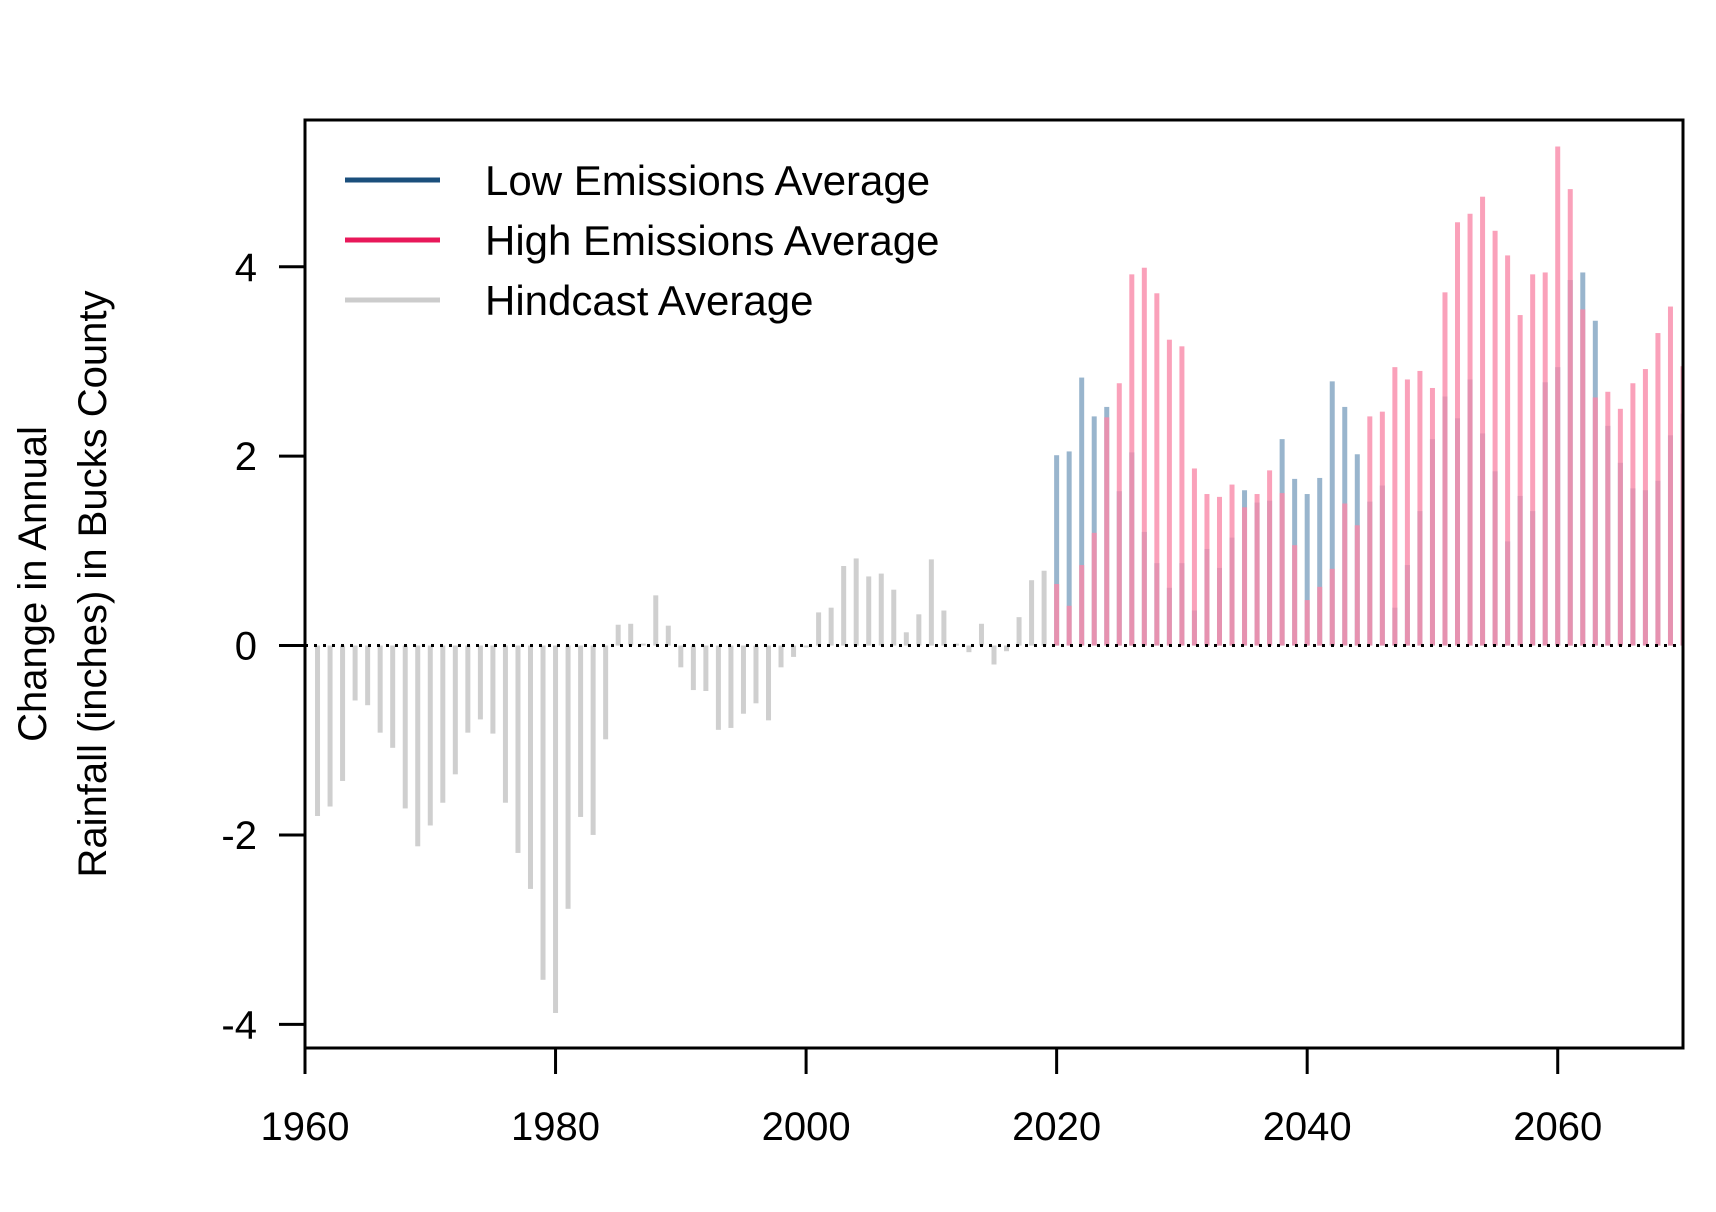 This screenshot has height=1212, width=1716. Describe the element at coordinates (1458, 434) in the screenshot. I see `bar-high-emissions-average-2052` at that location.